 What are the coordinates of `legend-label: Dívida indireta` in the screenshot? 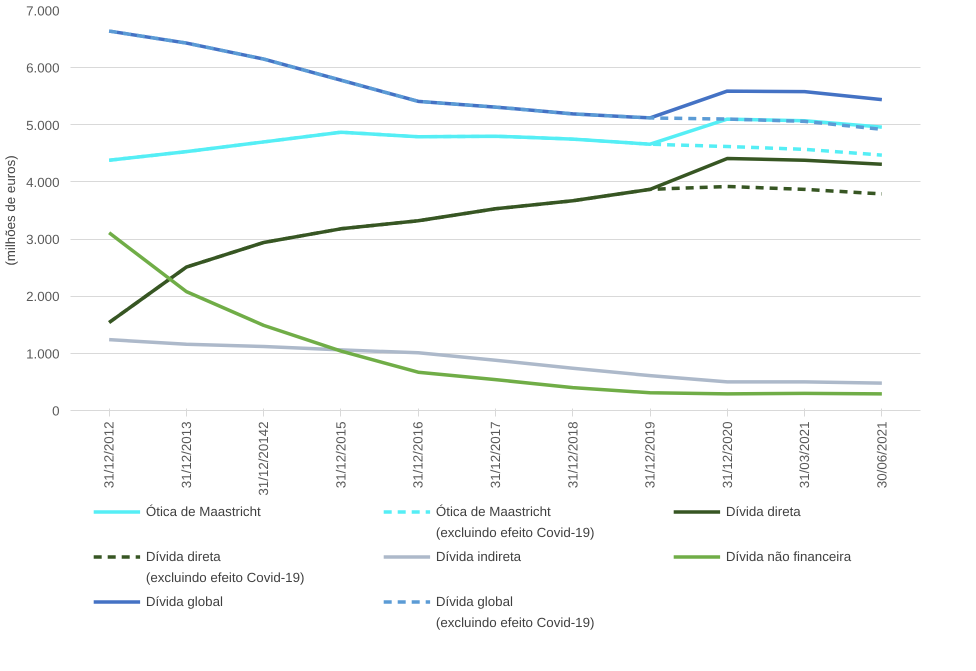 It's located at (479, 556).